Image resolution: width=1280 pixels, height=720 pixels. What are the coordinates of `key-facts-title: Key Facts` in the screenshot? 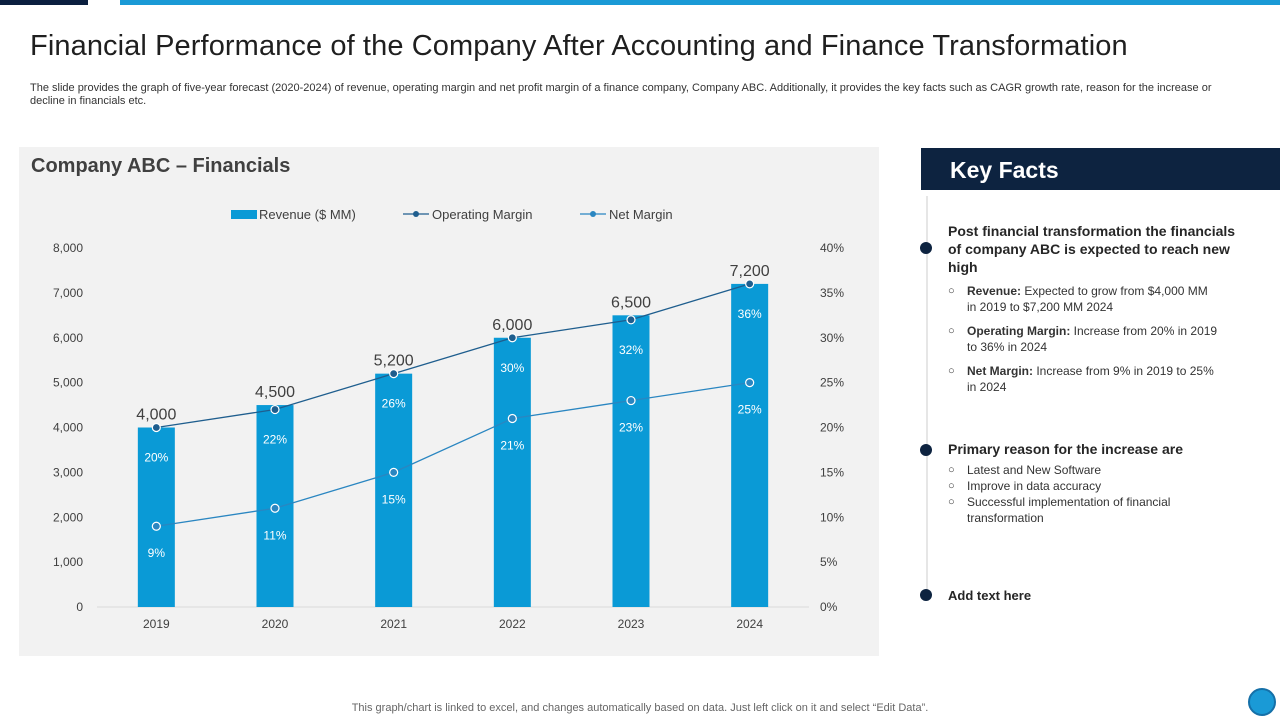 It's located at (1004, 170).